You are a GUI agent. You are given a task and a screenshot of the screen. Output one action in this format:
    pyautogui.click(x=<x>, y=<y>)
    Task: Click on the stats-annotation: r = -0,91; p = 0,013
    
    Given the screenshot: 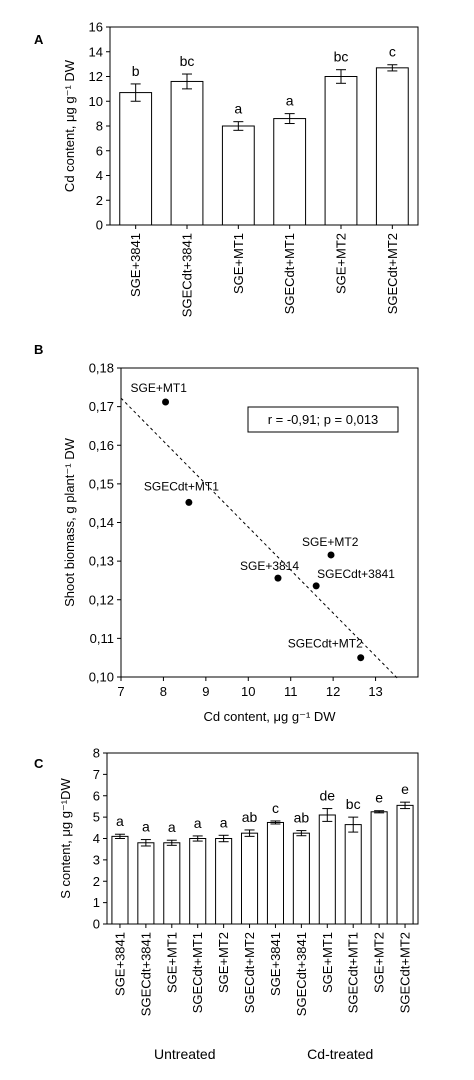 What is the action you would take?
    pyautogui.click(x=323, y=419)
    